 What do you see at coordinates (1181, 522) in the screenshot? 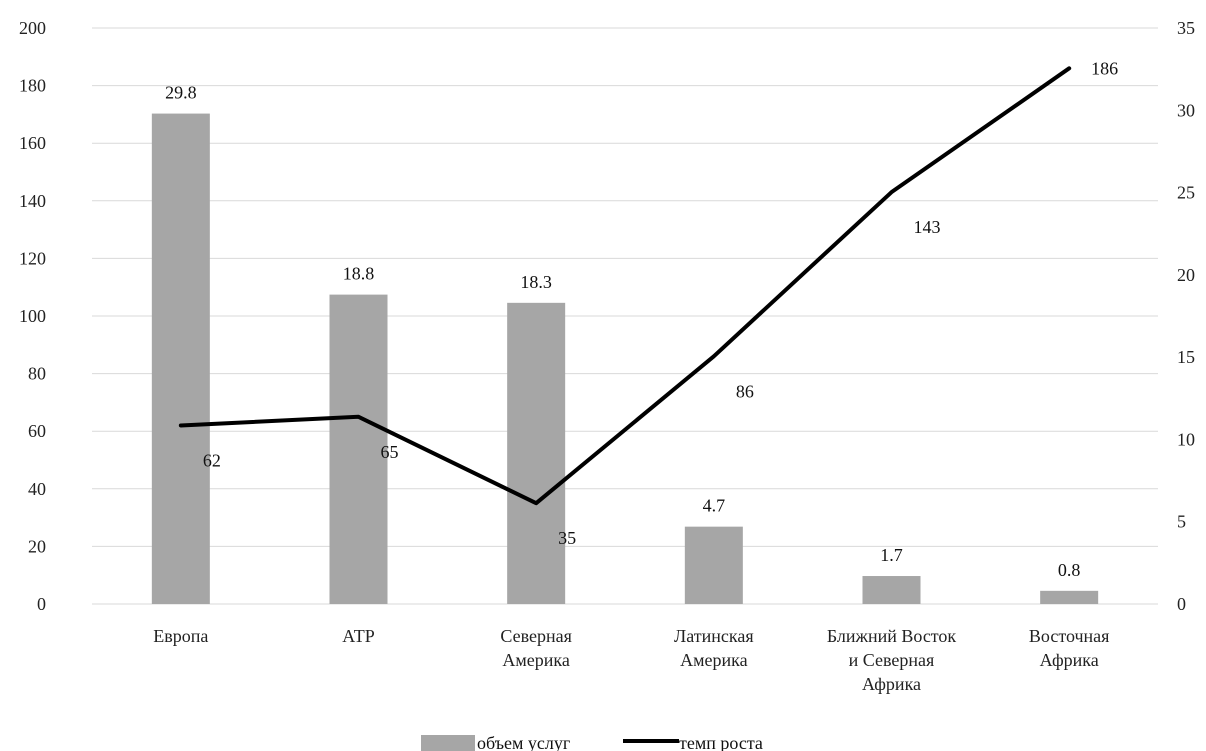
I see `right-axis-tick-label: 5` at bounding box center [1181, 522].